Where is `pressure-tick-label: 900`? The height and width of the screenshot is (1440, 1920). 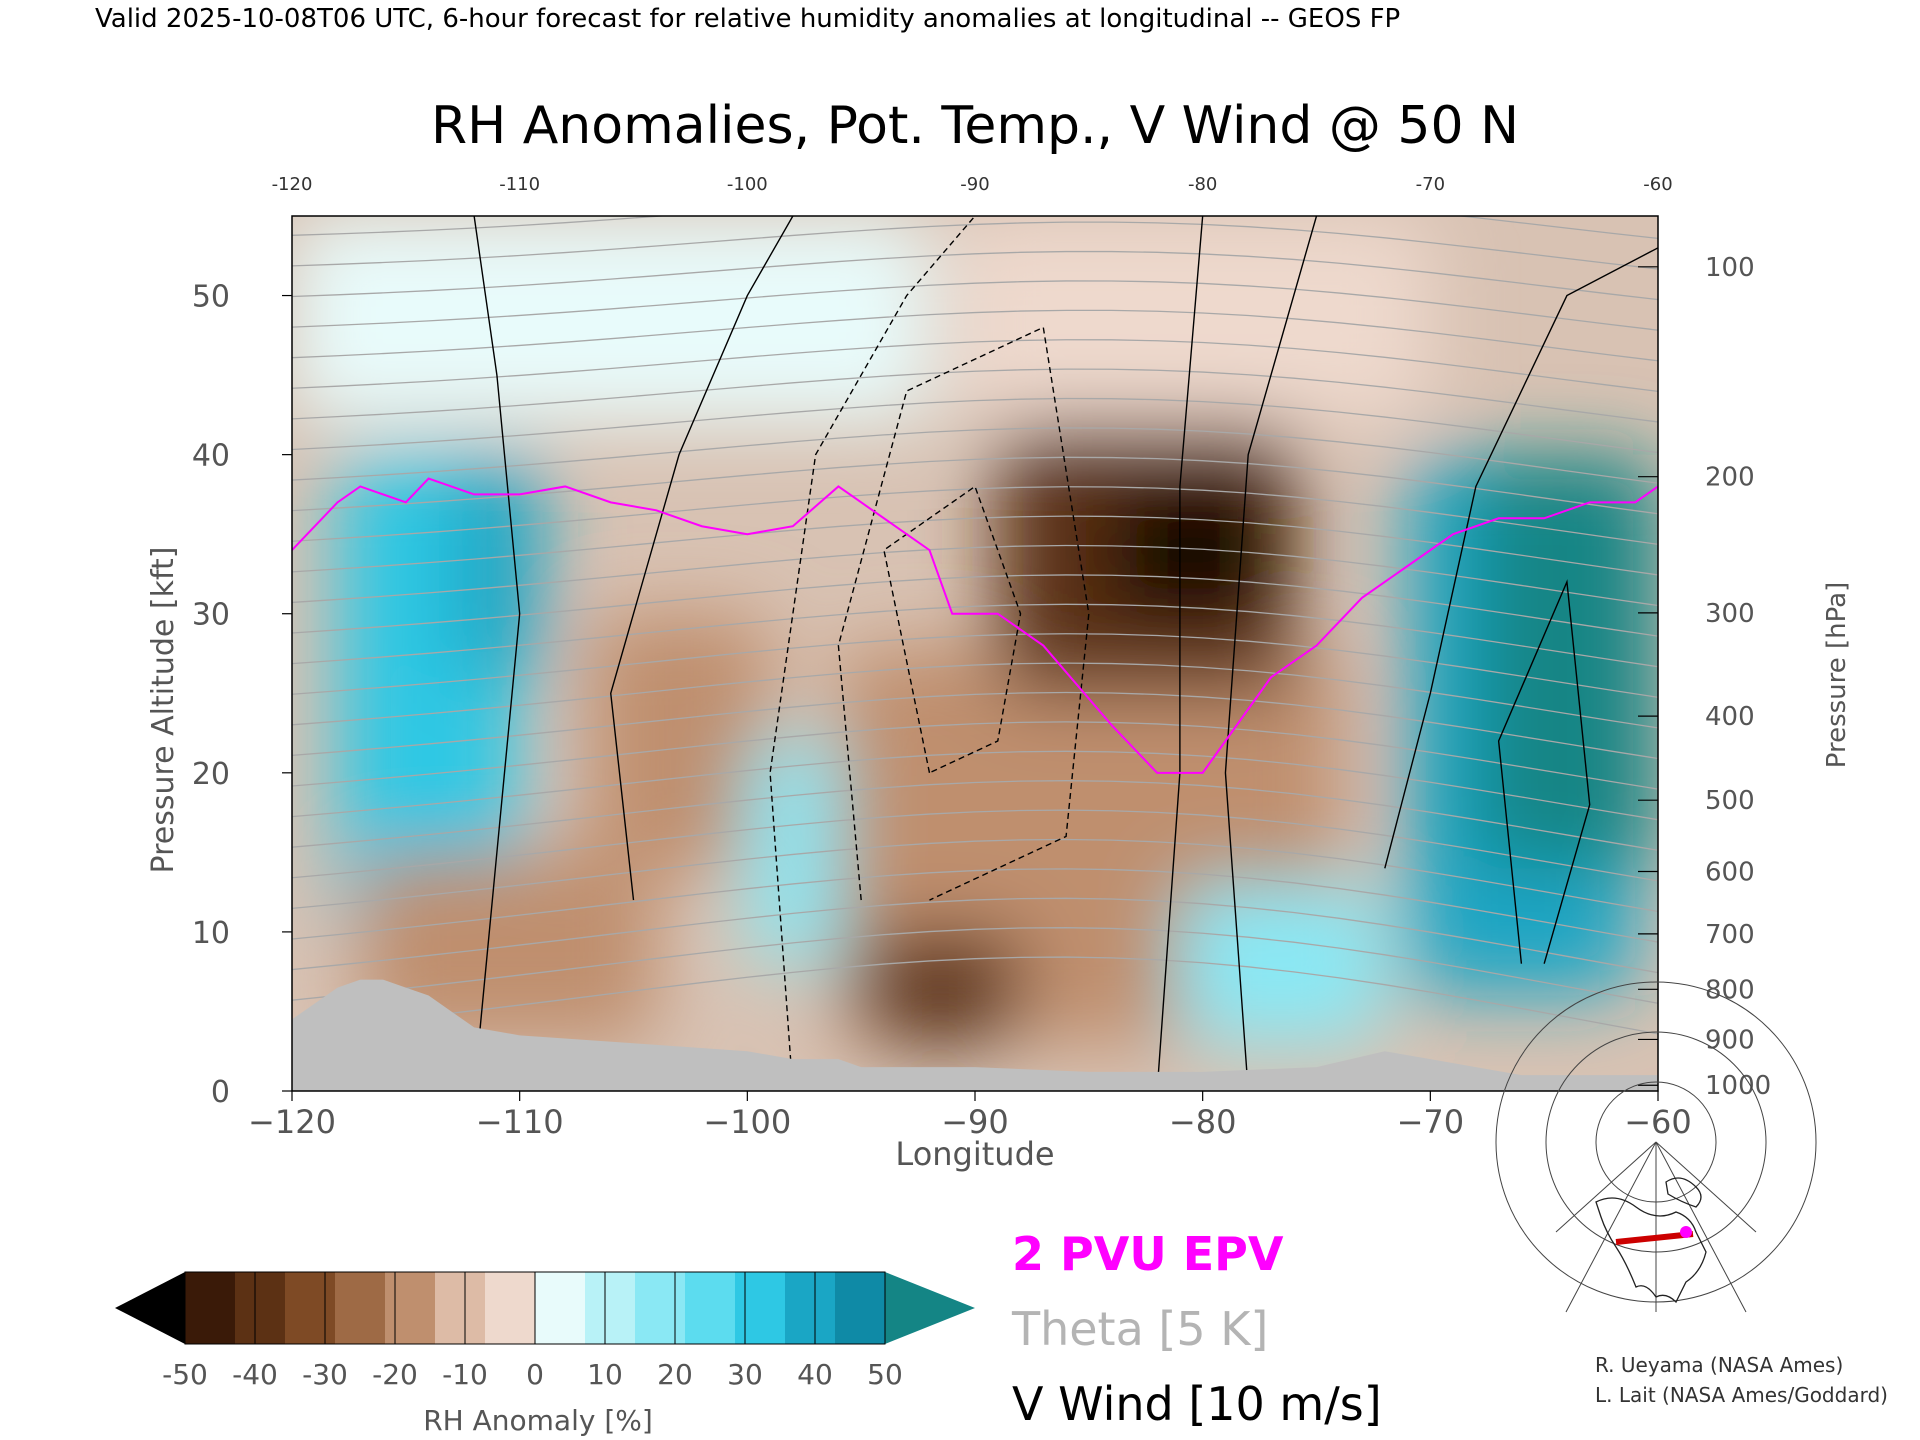
pressure-tick-label: 900 is located at coordinates (1730, 1040).